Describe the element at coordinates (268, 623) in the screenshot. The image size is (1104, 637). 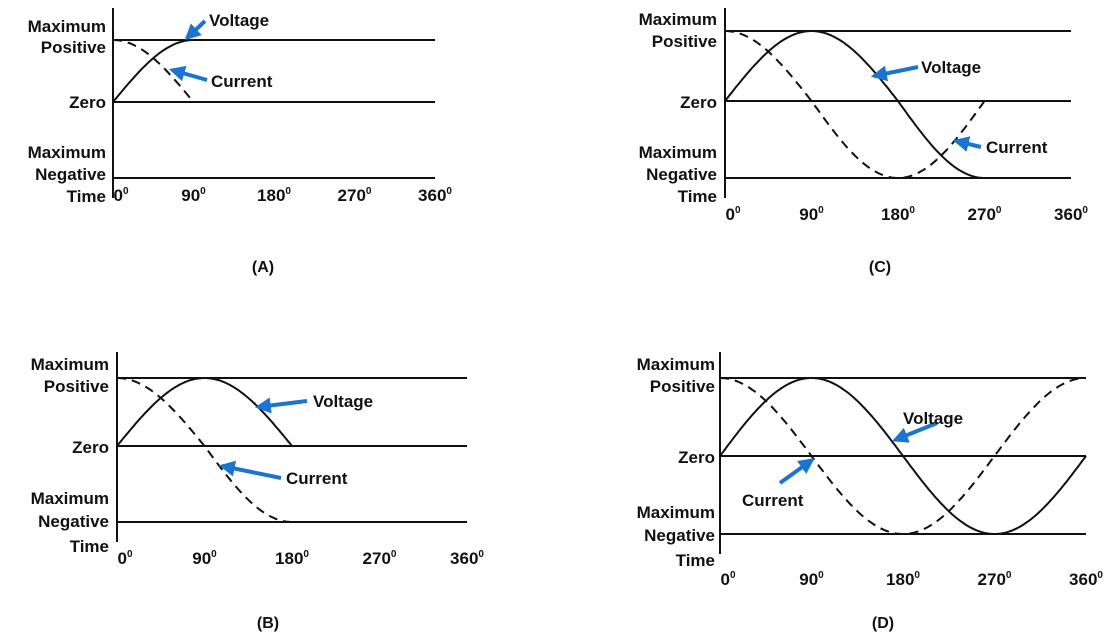
I see `panel-caption: (B)` at that location.